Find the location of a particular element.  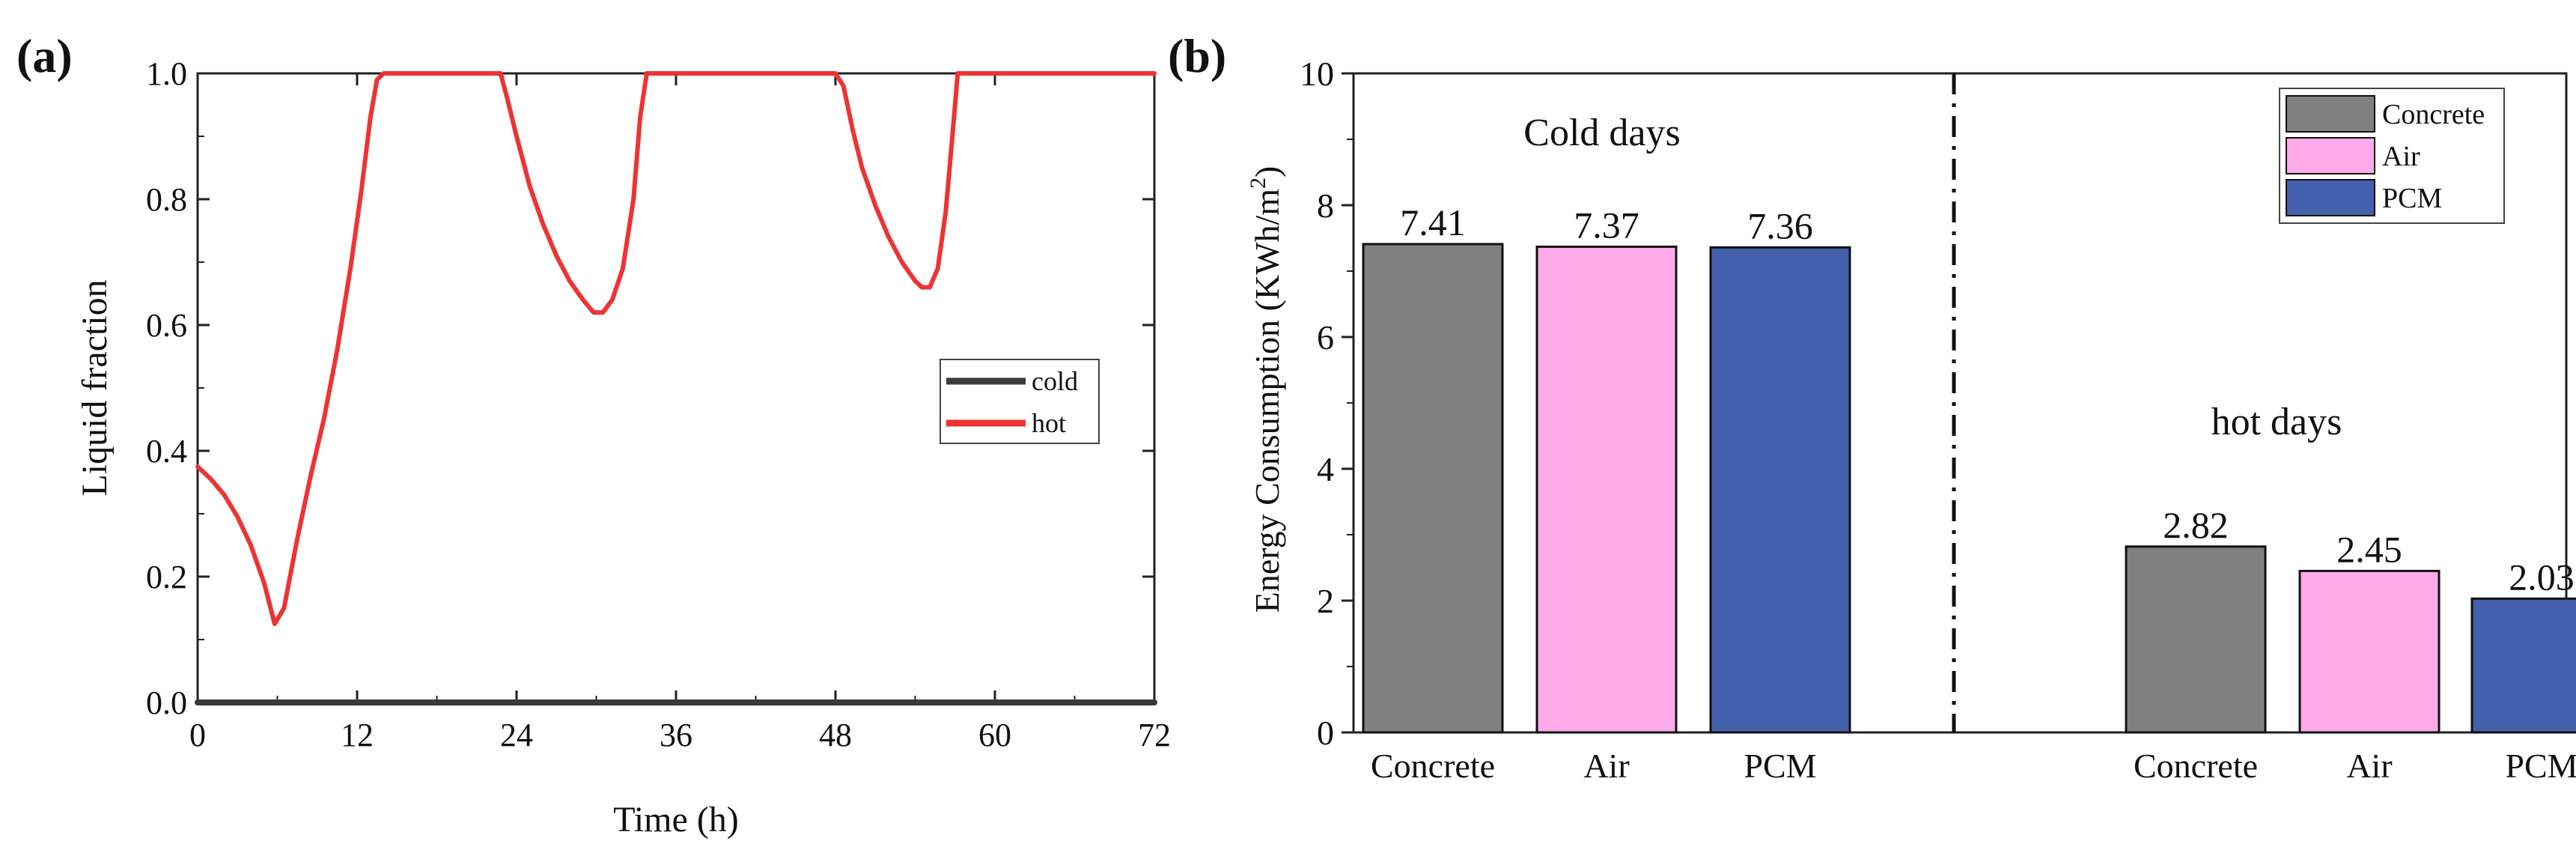

legend-swatch-air is located at coordinates (2330, 155).